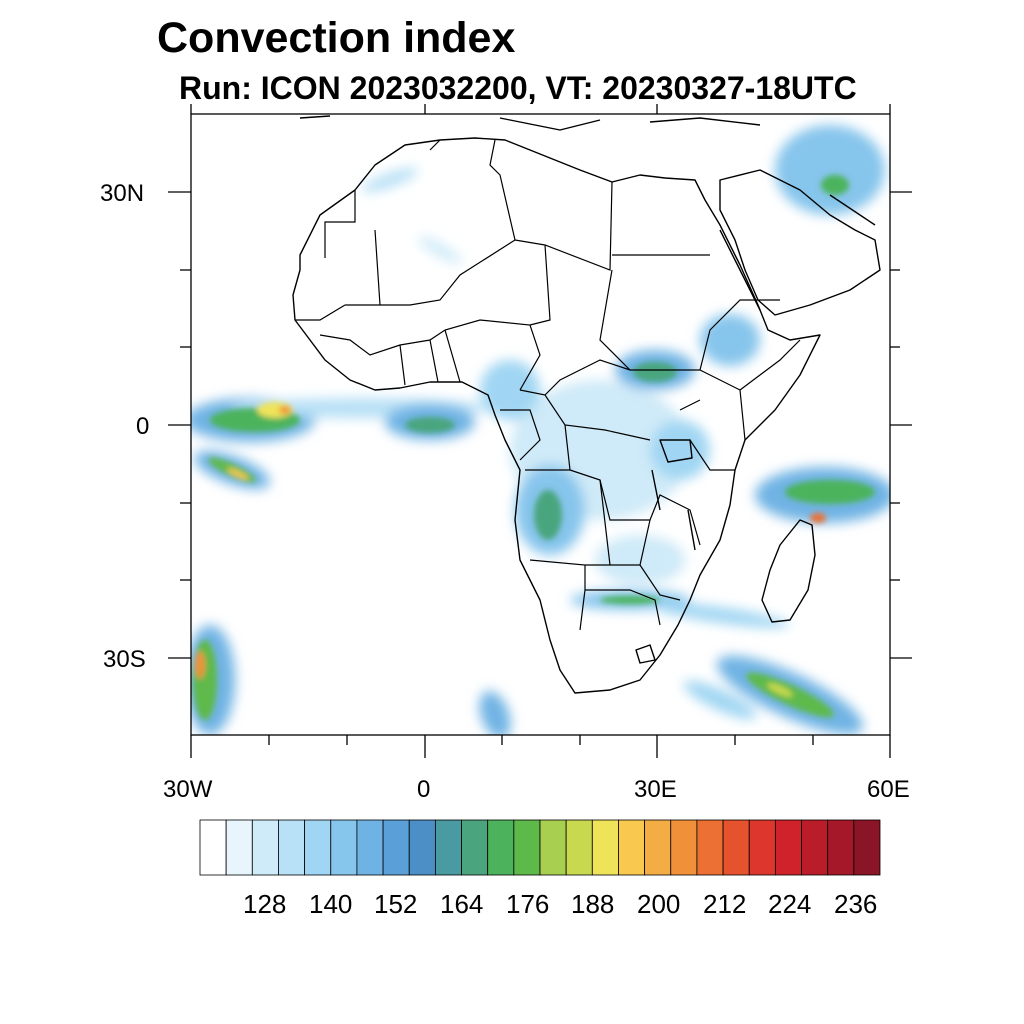  What do you see at coordinates (528, 904) in the screenshot?
I see `colorbar-label-176: 176` at bounding box center [528, 904].